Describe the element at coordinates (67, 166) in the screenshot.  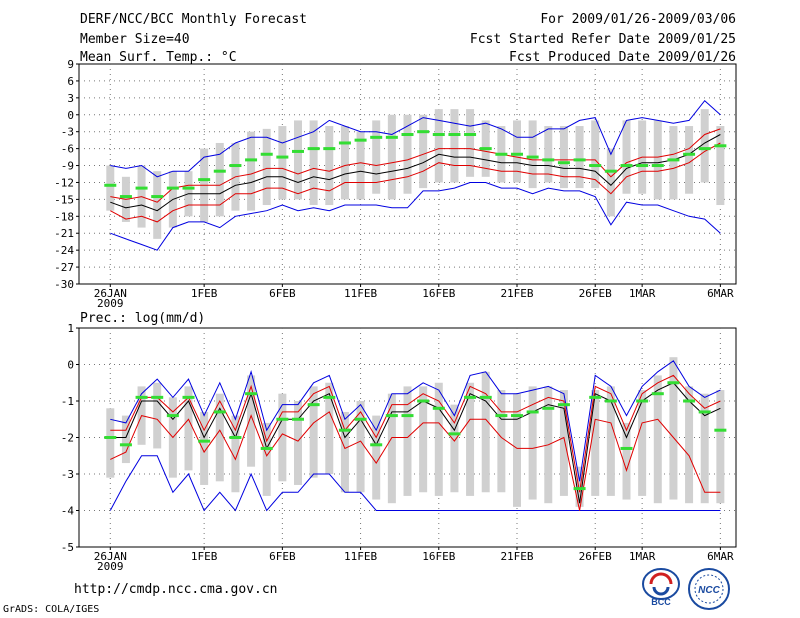
I see `temp-ytick-label: -9` at that location.